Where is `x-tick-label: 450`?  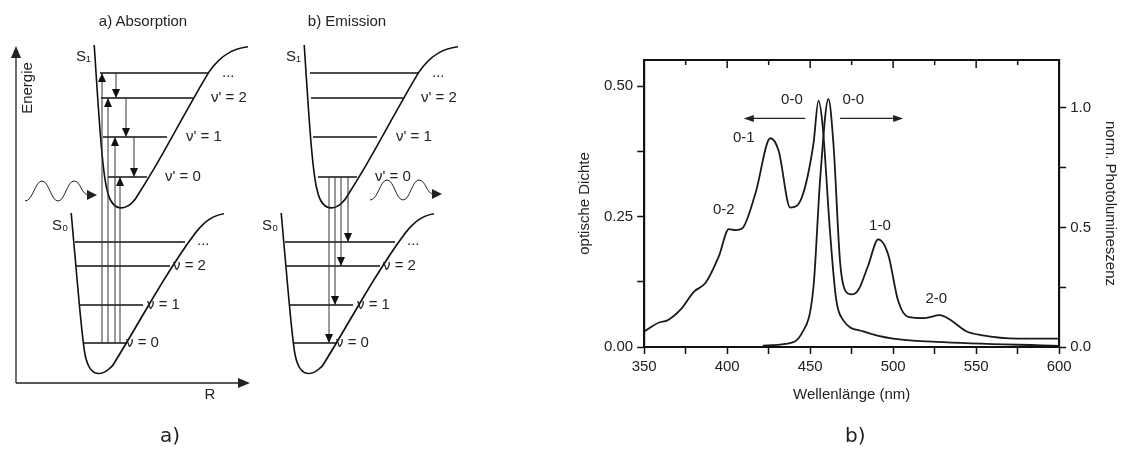 x-tick-label: 450 is located at coordinates (810, 366).